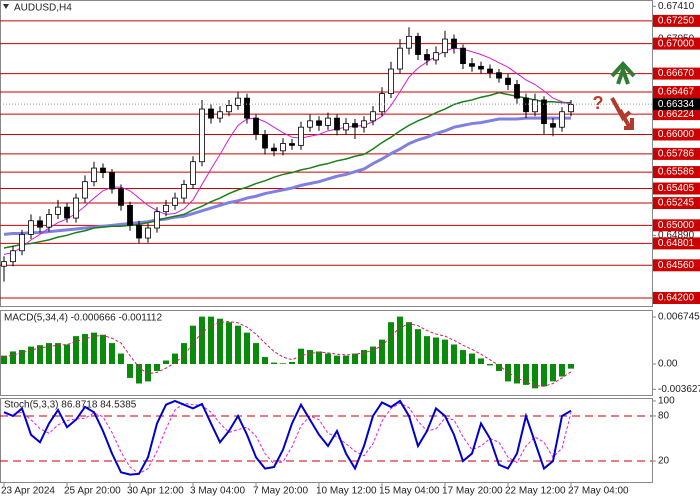  What do you see at coordinates (676, 134) in the screenshot?
I see `level-label: 0.66000` at bounding box center [676, 134].